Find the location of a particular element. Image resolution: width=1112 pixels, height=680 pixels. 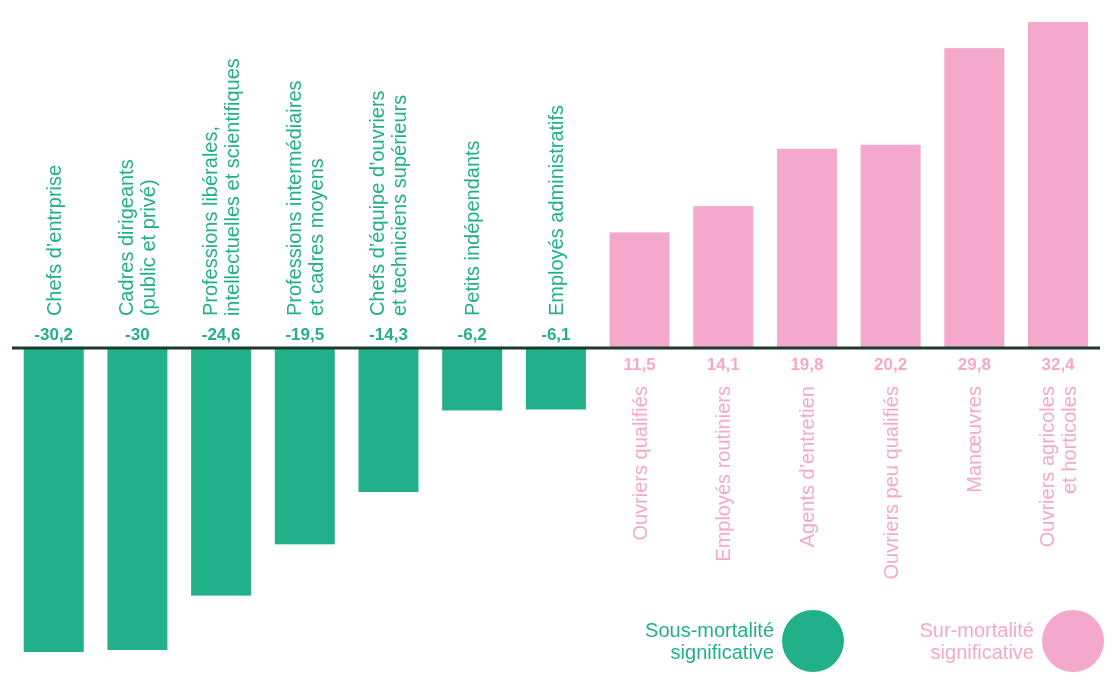

x-tick-label: Petits indépendants is located at coordinates (472, 228).